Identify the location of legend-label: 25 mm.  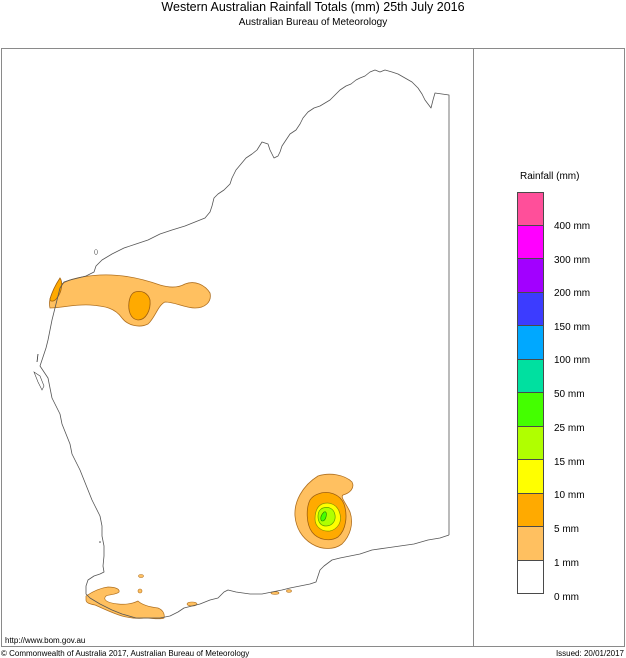
(569, 428).